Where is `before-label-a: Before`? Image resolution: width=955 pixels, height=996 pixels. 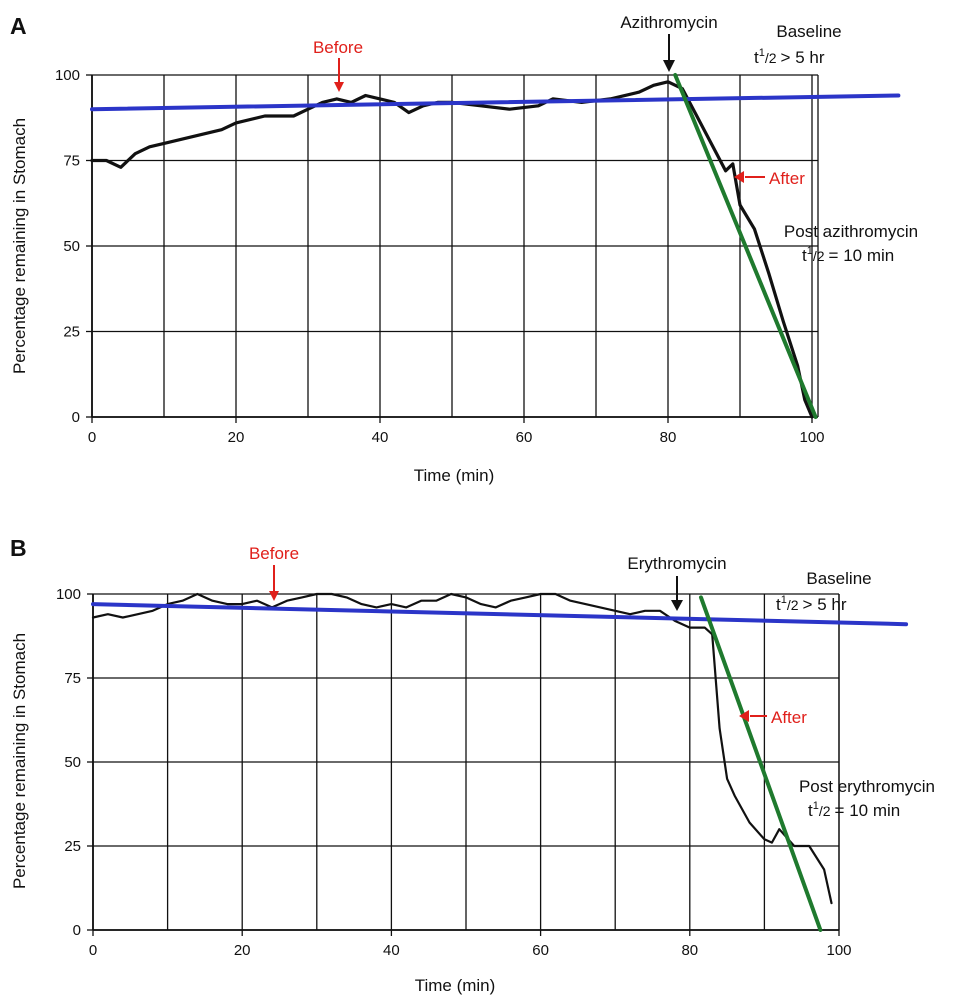 before-label-a: Before is located at coordinates (338, 47).